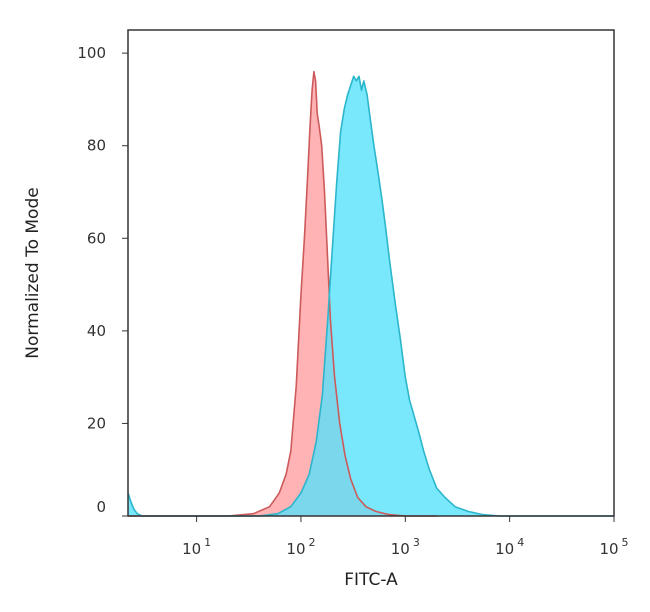  Describe the element at coordinates (91, 53) in the screenshot. I see `y-tick-label: 100` at that location.